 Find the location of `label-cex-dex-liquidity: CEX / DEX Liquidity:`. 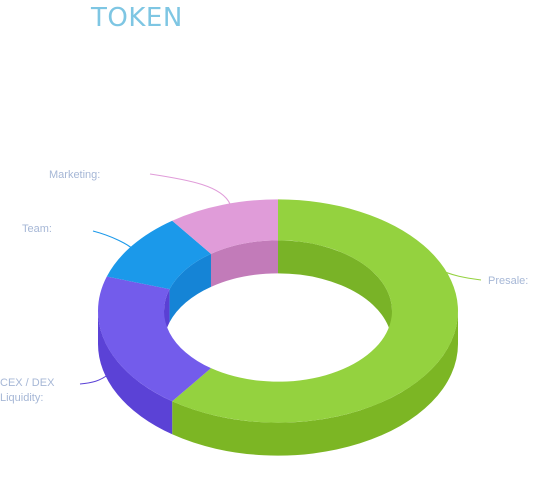

label-cex-dex-liquidity: CEX / DEX Liquidity: is located at coordinates (27, 390).